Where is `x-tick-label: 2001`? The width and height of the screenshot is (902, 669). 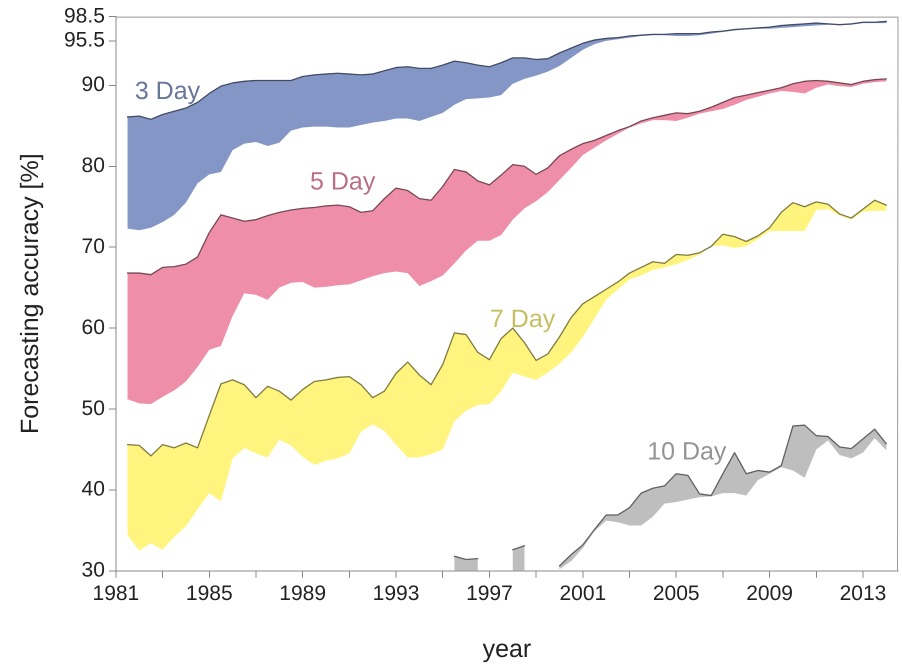
x-tick-label: 2001 is located at coordinates (582, 594).